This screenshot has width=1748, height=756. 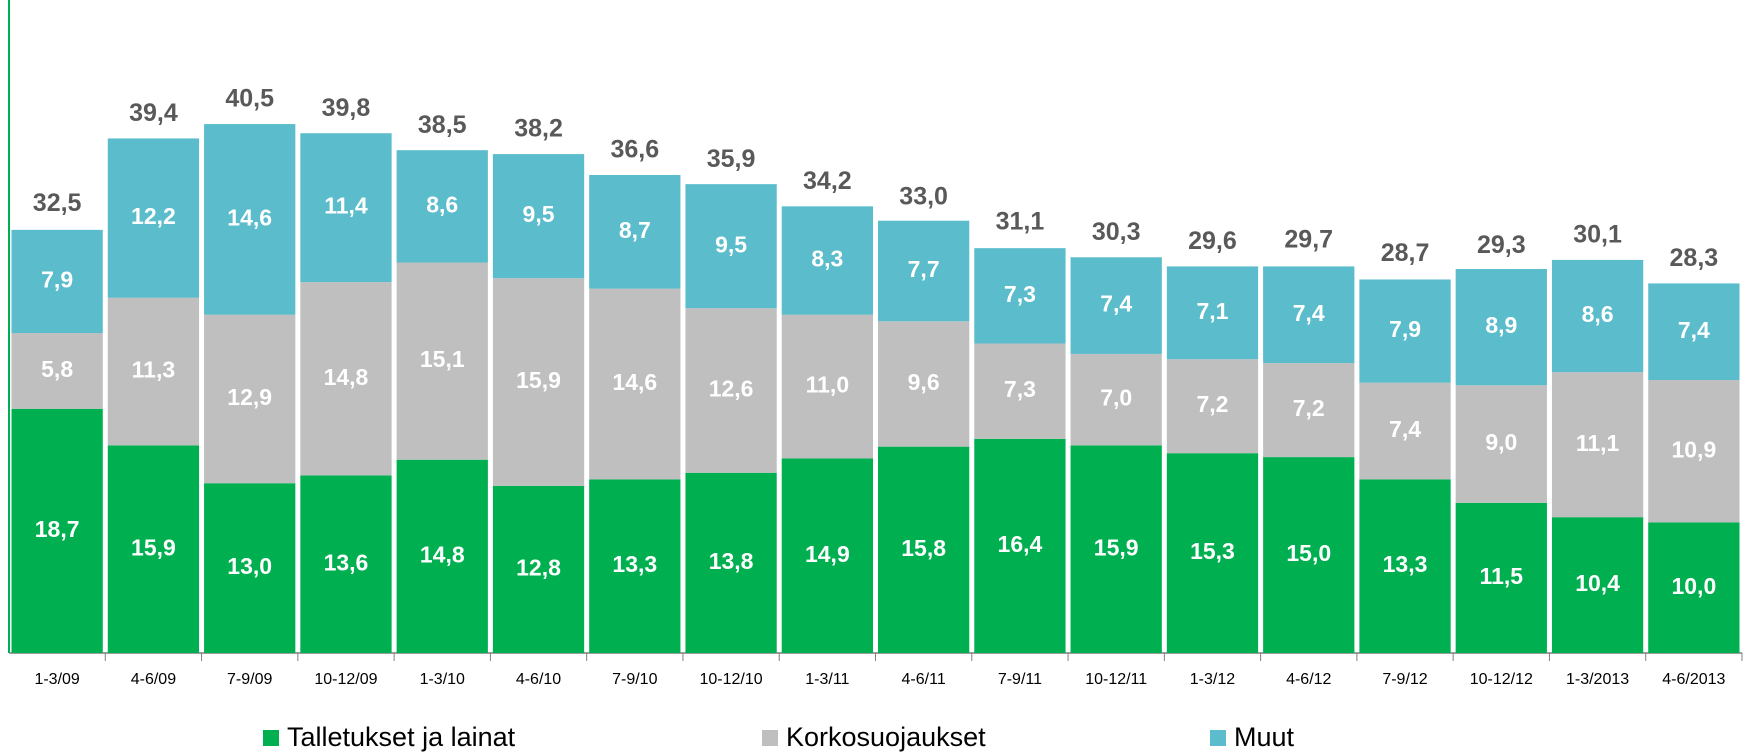 I want to click on segment-label: 7,9, so click(x=57, y=280).